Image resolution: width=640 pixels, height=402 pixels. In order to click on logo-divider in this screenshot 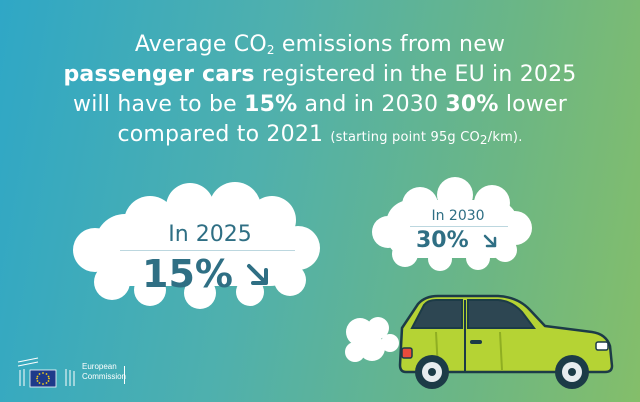, I will do `click(124, 375)`.